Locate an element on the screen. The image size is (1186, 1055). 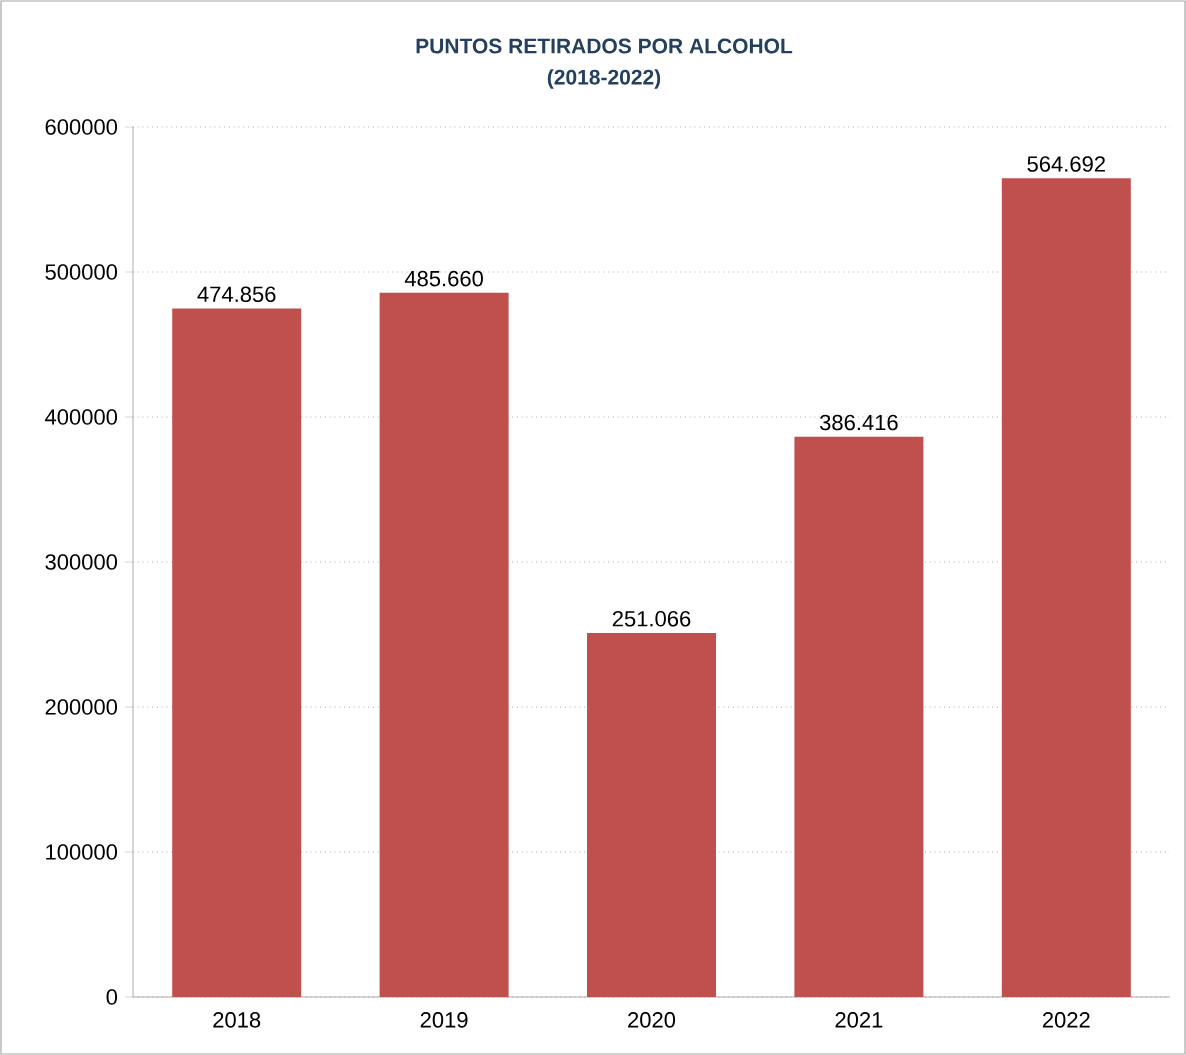
chart-title: PUNTOS RETIRADOS POR ALCOHOL is located at coordinates (604, 46).